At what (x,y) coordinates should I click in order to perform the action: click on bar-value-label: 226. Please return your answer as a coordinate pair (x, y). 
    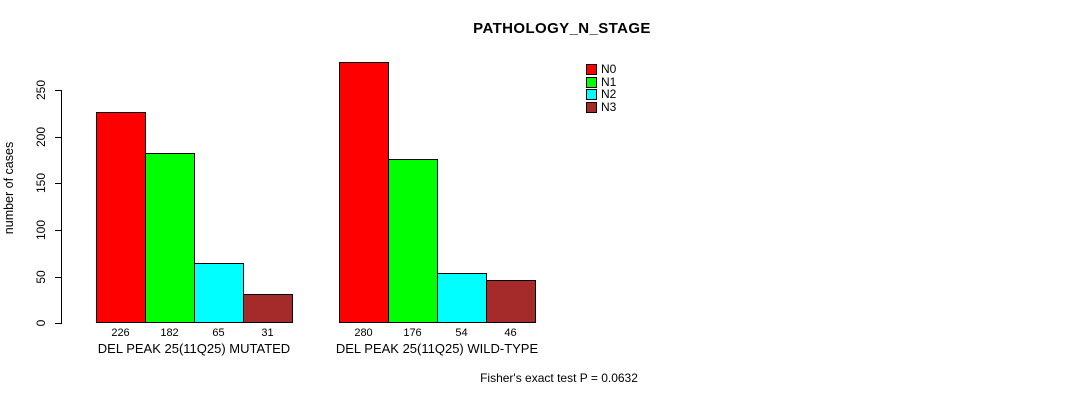
    Looking at the image, I should click on (120, 332).